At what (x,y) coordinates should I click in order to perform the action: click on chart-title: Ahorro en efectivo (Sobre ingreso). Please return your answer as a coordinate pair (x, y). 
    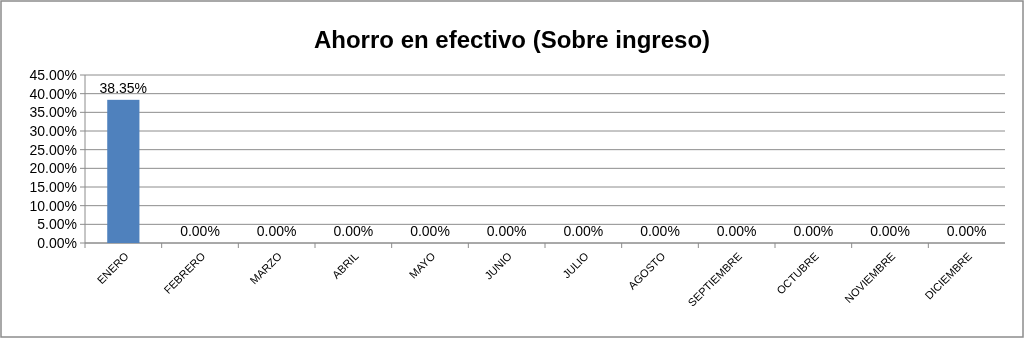
    Looking at the image, I should click on (512, 39).